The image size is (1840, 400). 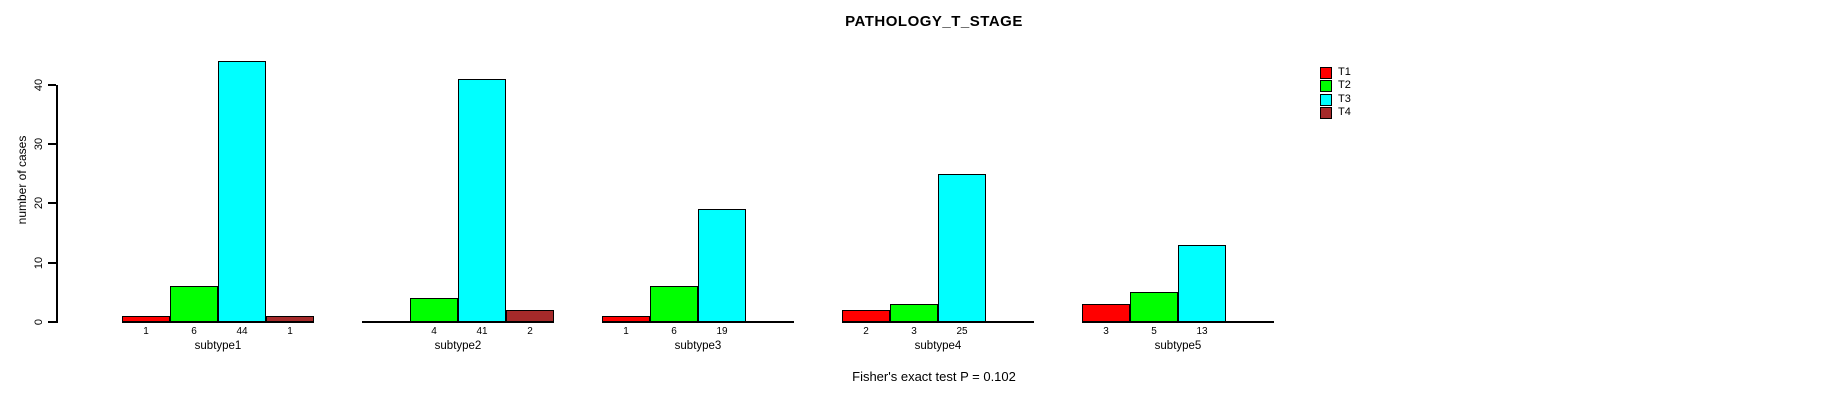 What do you see at coordinates (39, 144) in the screenshot?
I see `y-tick-label: 30` at bounding box center [39, 144].